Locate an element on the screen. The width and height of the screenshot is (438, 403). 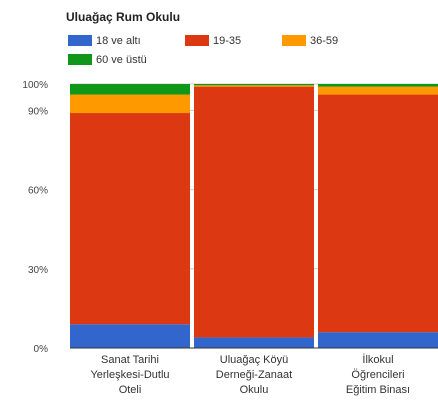
legend-label: 36-59 is located at coordinates (324, 41).